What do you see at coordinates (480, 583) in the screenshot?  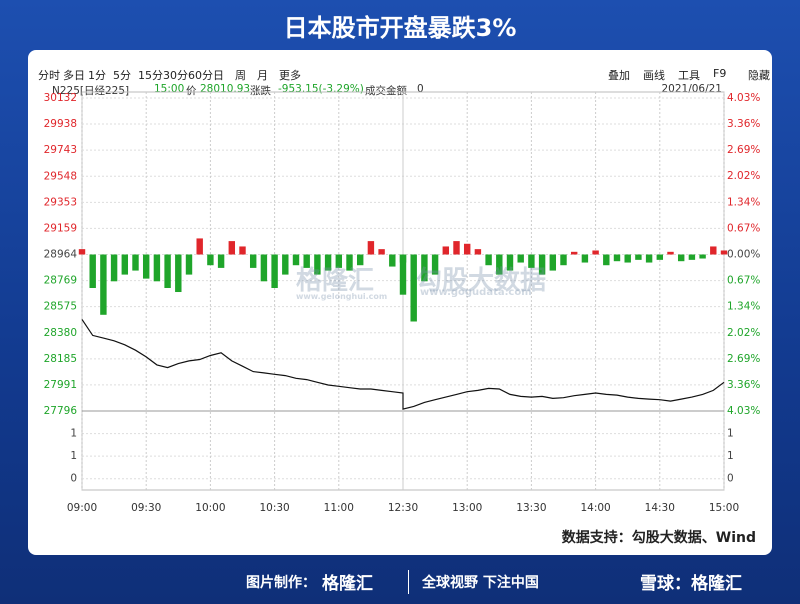 I see `slogan: 全球视野 下注中国` at bounding box center [480, 583].